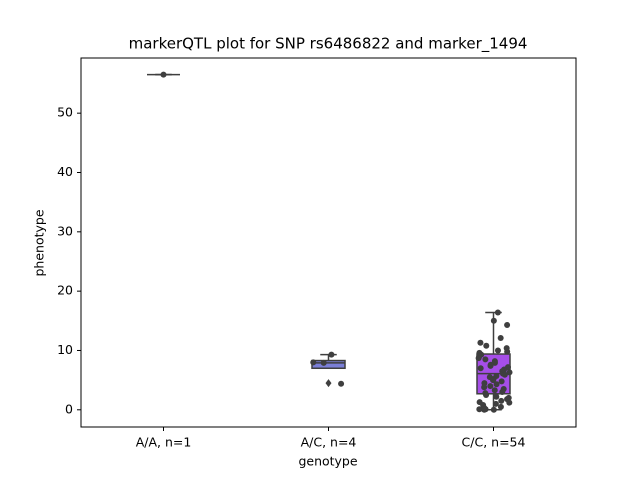 The height and width of the screenshot is (480, 640). What do you see at coordinates (65, 112) in the screenshot?
I see `y-tick-label: 50` at bounding box center [65, 112].